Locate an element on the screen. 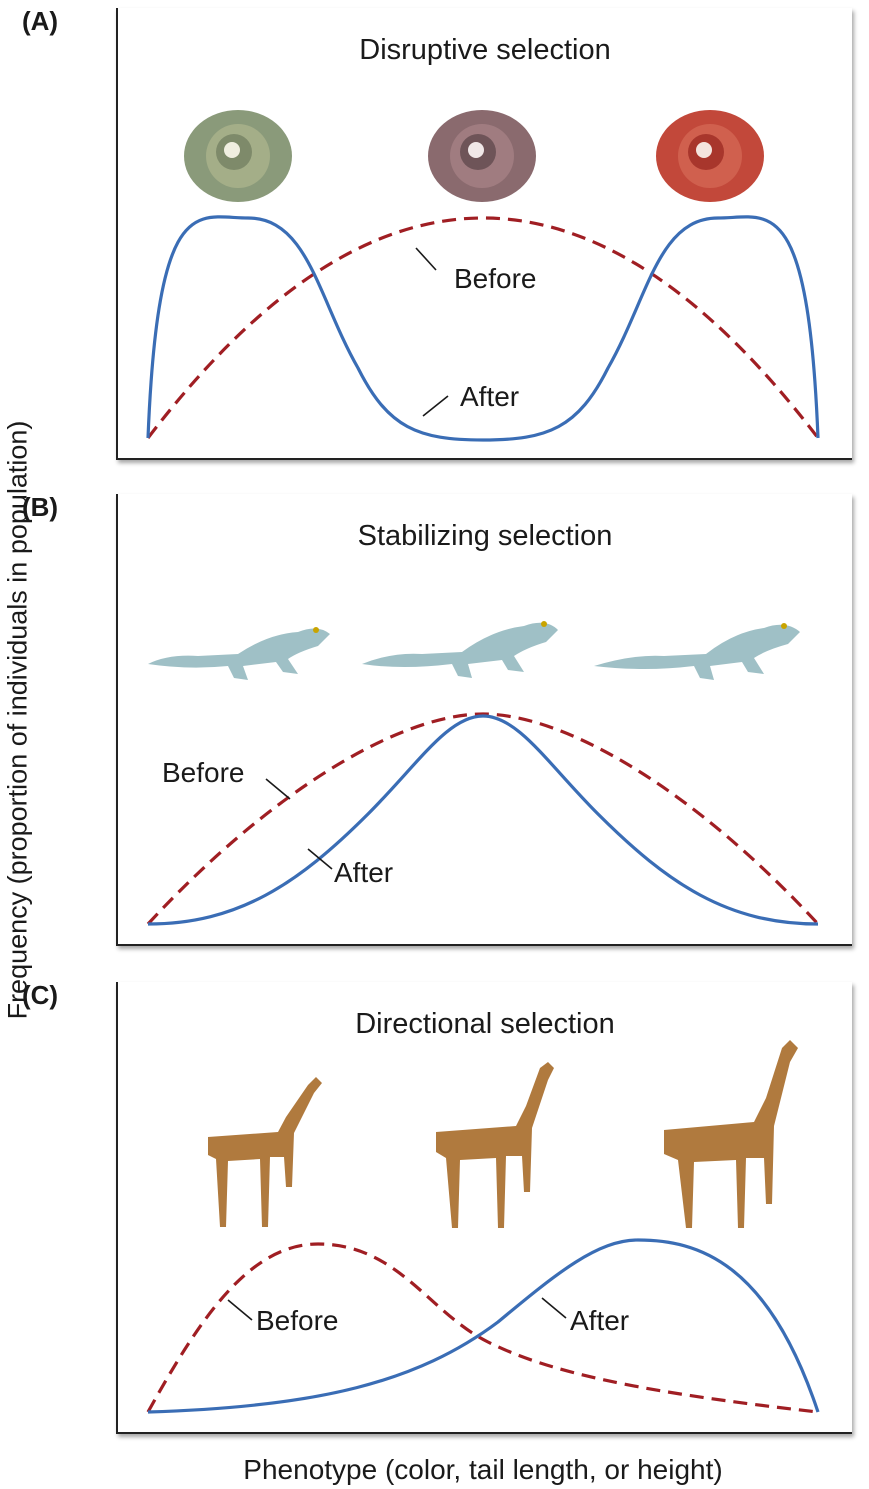 The height and width of the screenshot is (1489, 869). panel-a-title: Disruptive selection is located at coordinates (485, 50).